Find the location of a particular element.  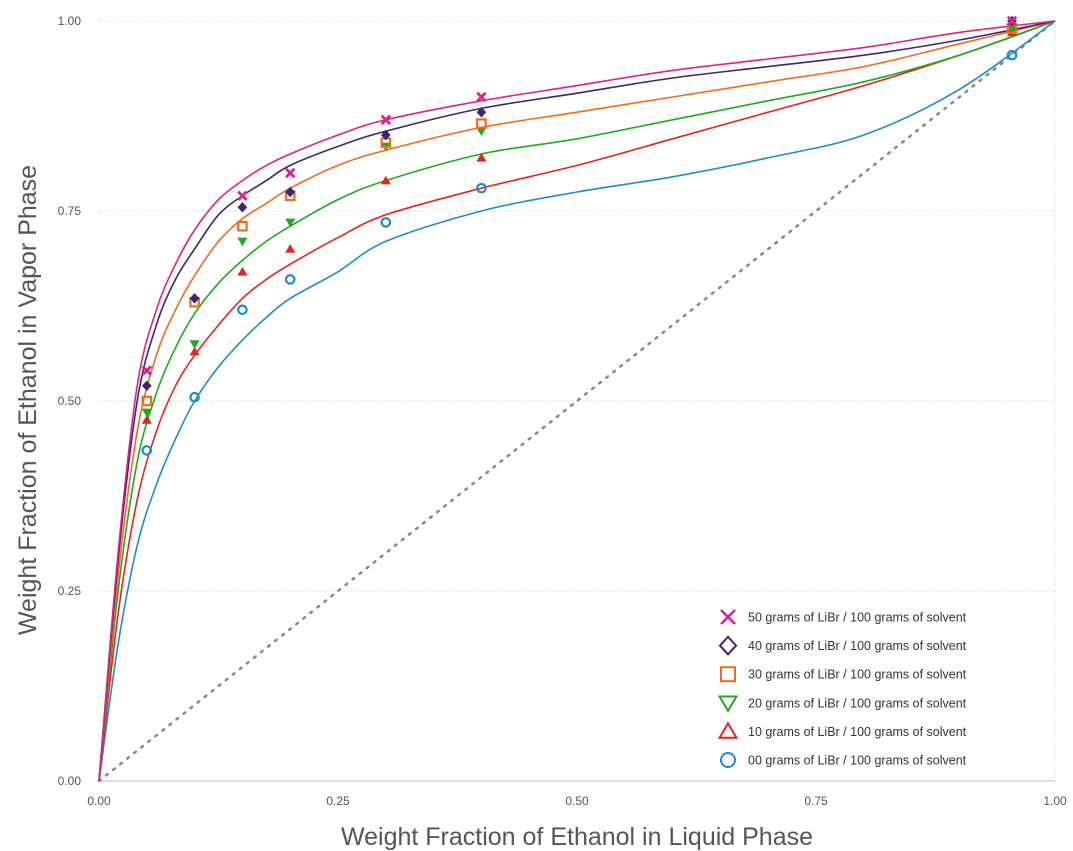

legend-label: 00 grams of LiBr / 100 grams of solvent is located at coordinates (857, 761).